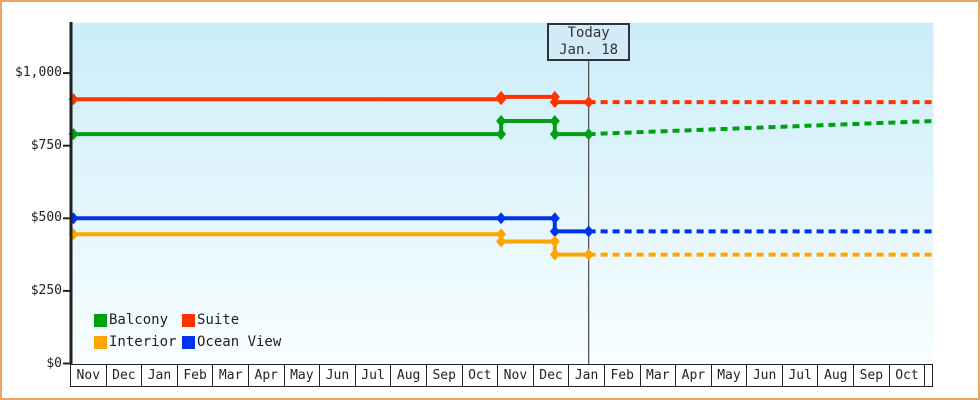  What do you see at coordinates (46, 218) in the screenshot?
I see `y-axis-tick-label: $500` at bounding box center [46, 218].